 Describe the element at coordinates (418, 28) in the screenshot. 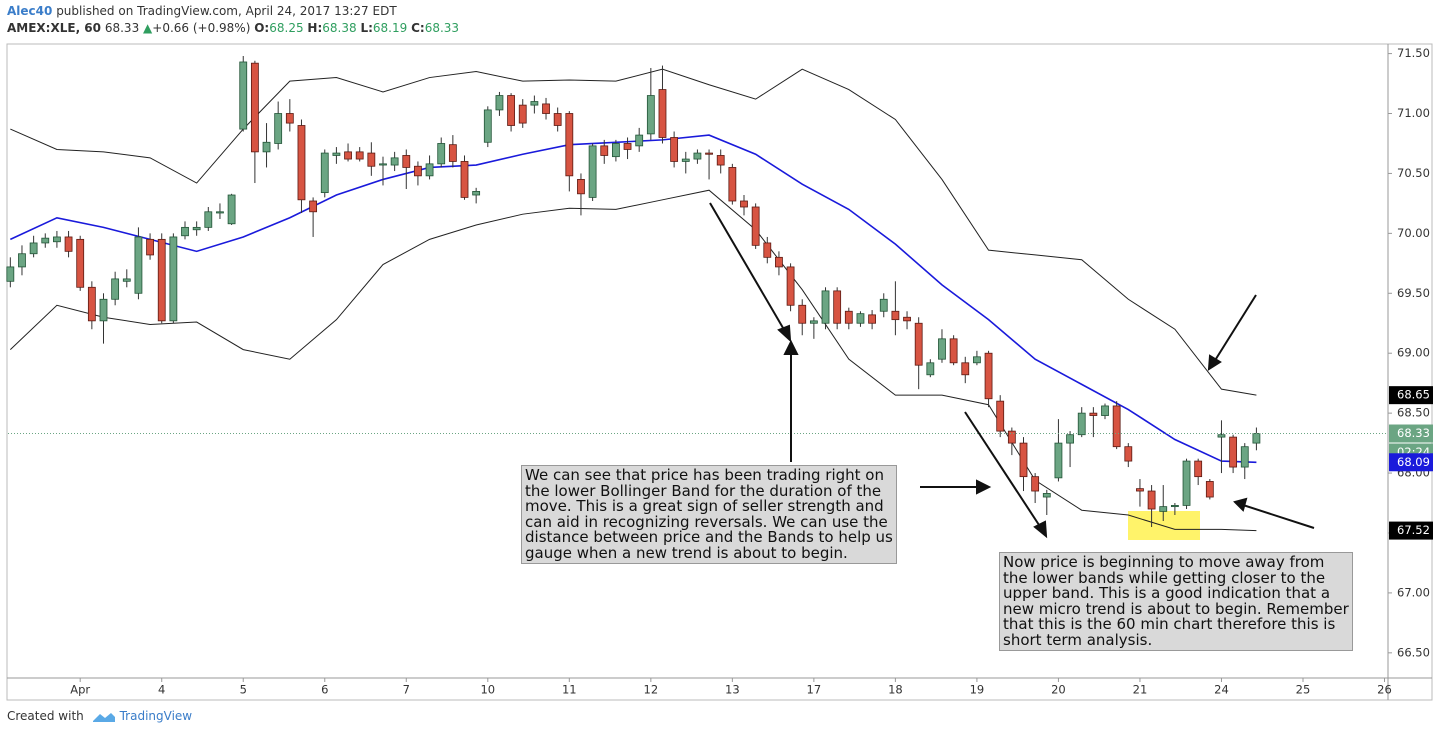

I see `ohlc-label: C:` at that location.